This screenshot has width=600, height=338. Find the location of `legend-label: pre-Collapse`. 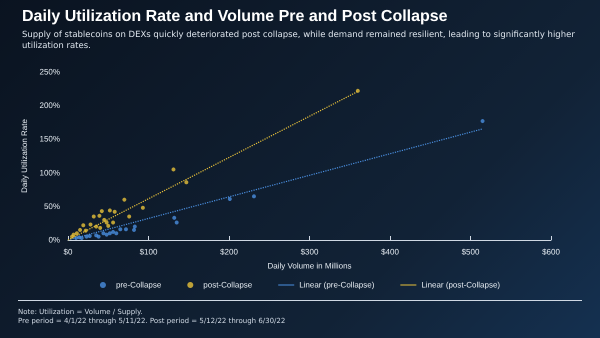

legend-label: pre-Collapse is located at coordinates (139, 285).